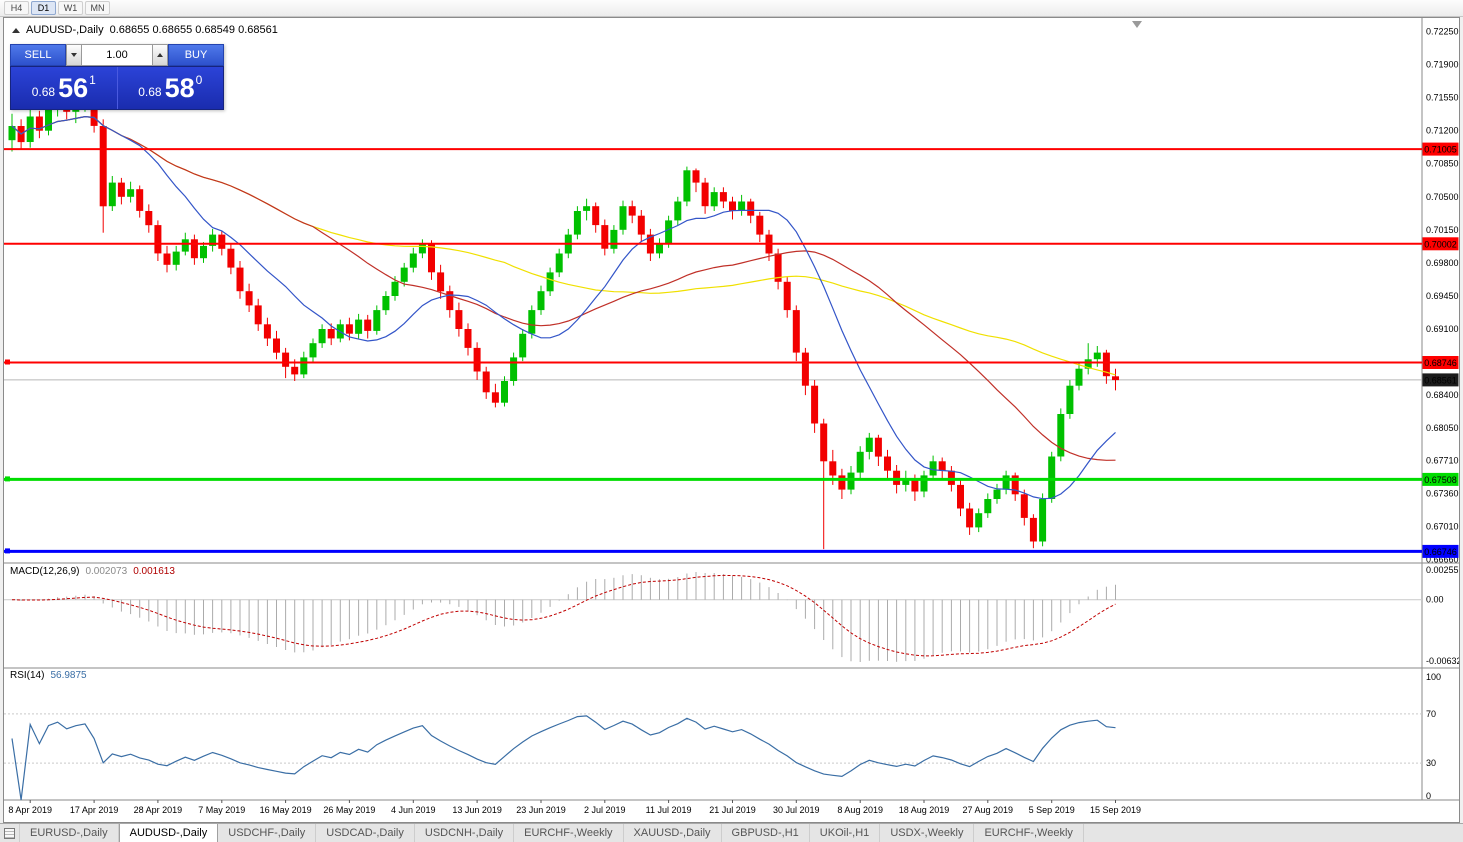  What do you see at coordinates (1440, 380) in the screenshot?
I see `svg-text: 0.68561` at bounding box center [1440, 380].